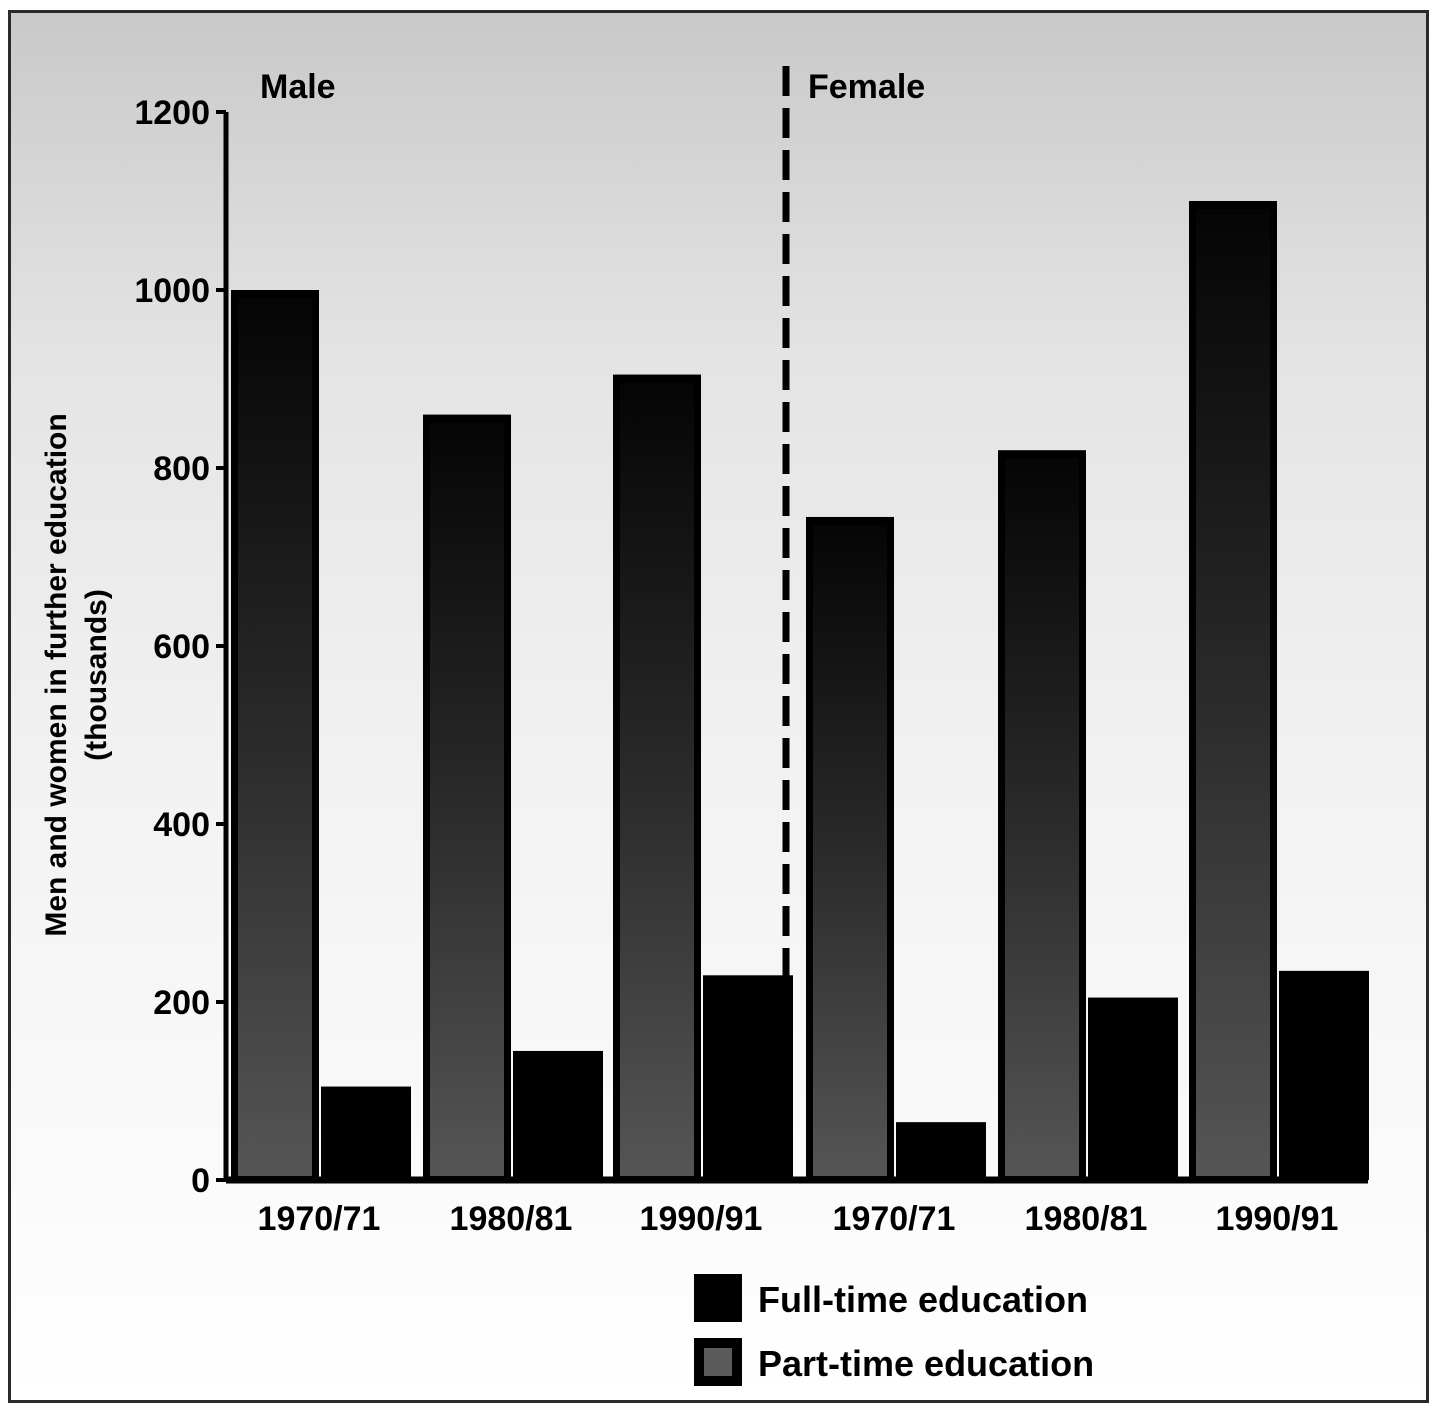 This screenshot has width=1439, height=1413. I want to click on y-tick-label: 400, so click(181, 825).